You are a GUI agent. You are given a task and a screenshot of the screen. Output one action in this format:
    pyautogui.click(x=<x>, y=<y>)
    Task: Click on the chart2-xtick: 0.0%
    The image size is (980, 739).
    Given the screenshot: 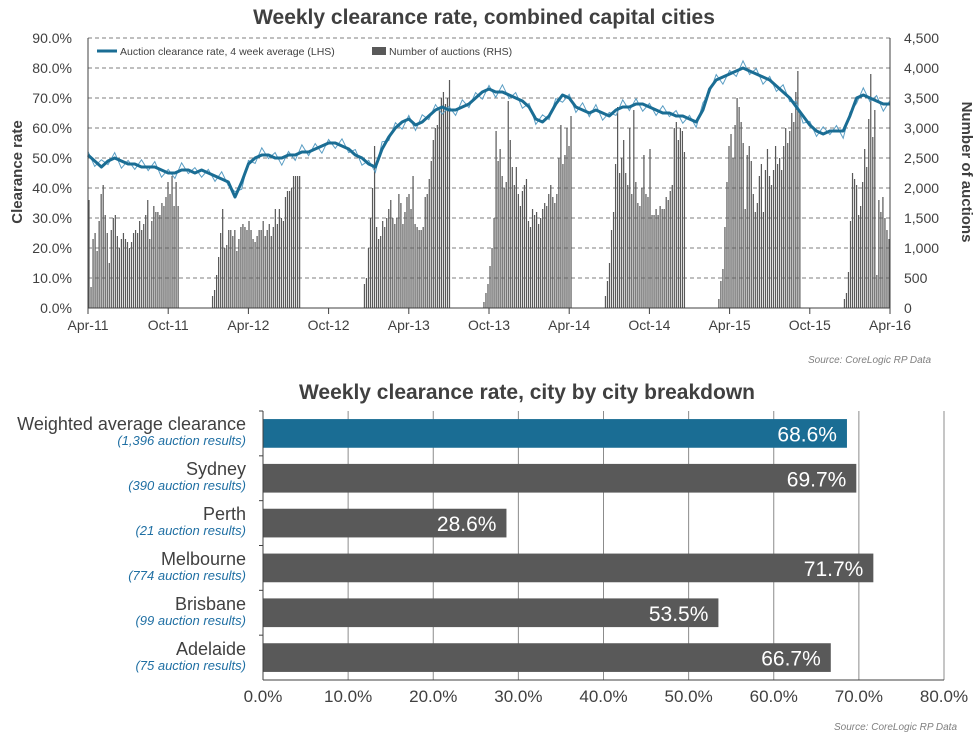 What is the action you would take?
    pyautogui.click(x=263, y=696)
    